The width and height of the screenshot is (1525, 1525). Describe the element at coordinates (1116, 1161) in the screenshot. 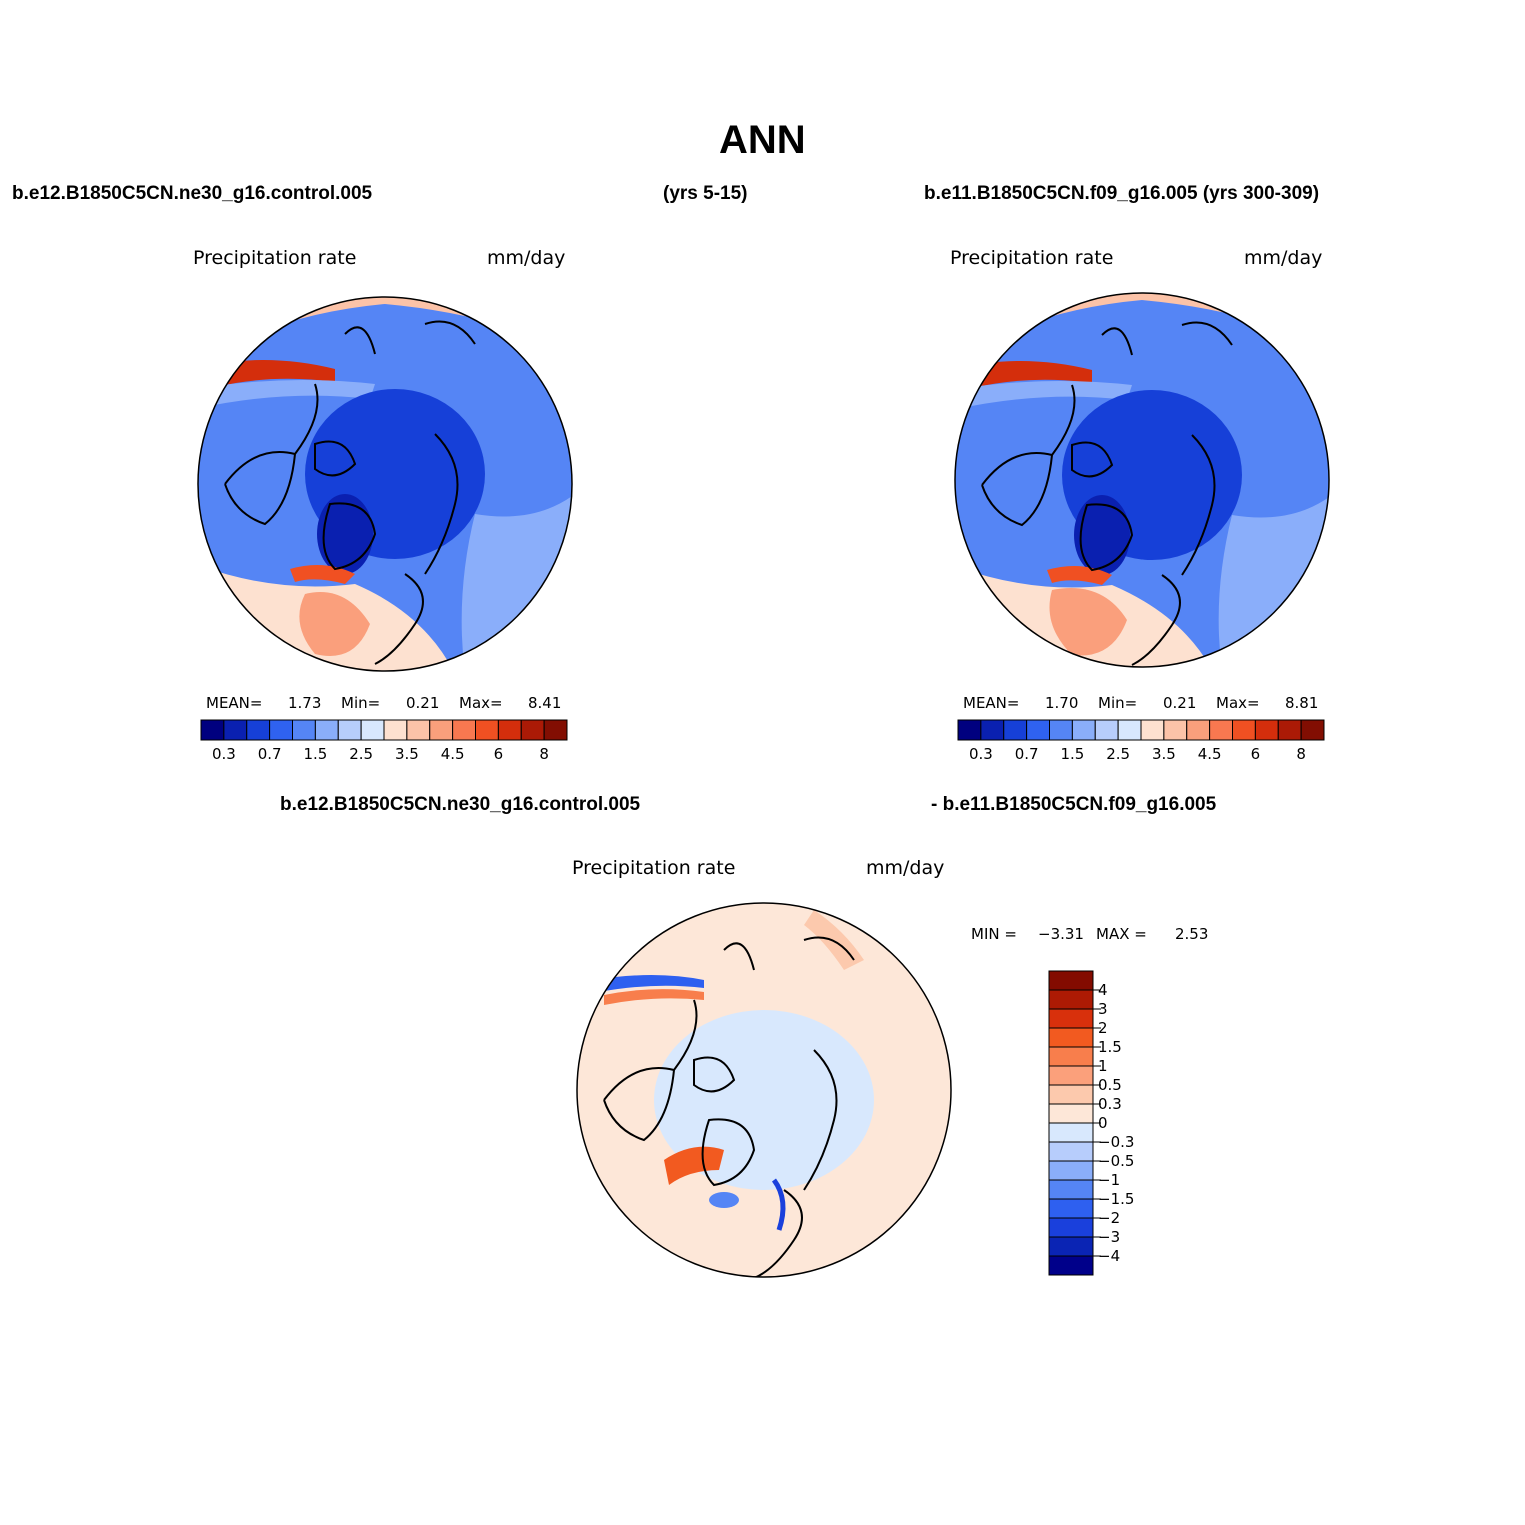

I see `colorbar-tick-label: −0.5` at that location.